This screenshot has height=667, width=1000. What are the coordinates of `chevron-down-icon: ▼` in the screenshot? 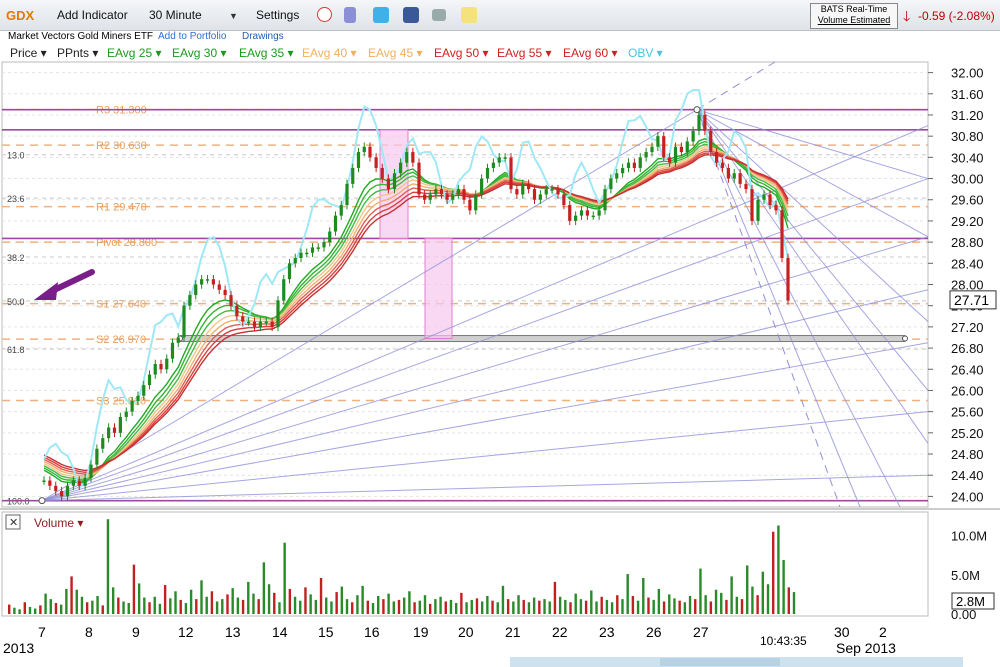 It's located at (233, 16).